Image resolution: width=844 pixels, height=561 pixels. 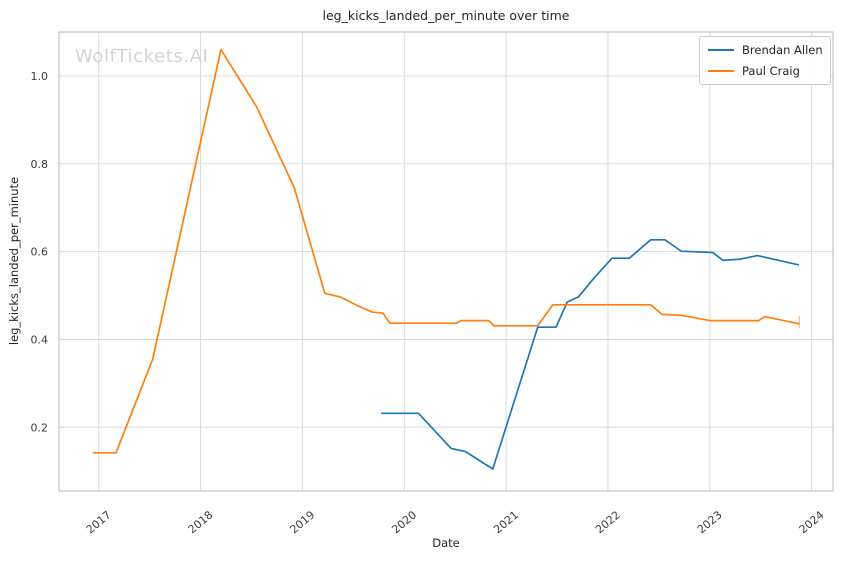 I want to click on watermark: WolfTickets.AI, so click(x=142, y=56).